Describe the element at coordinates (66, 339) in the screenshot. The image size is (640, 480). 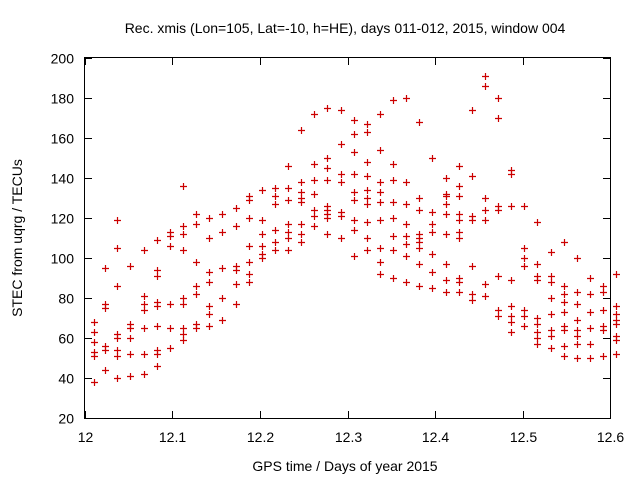
I see `y-tick-label: 60` at that location.